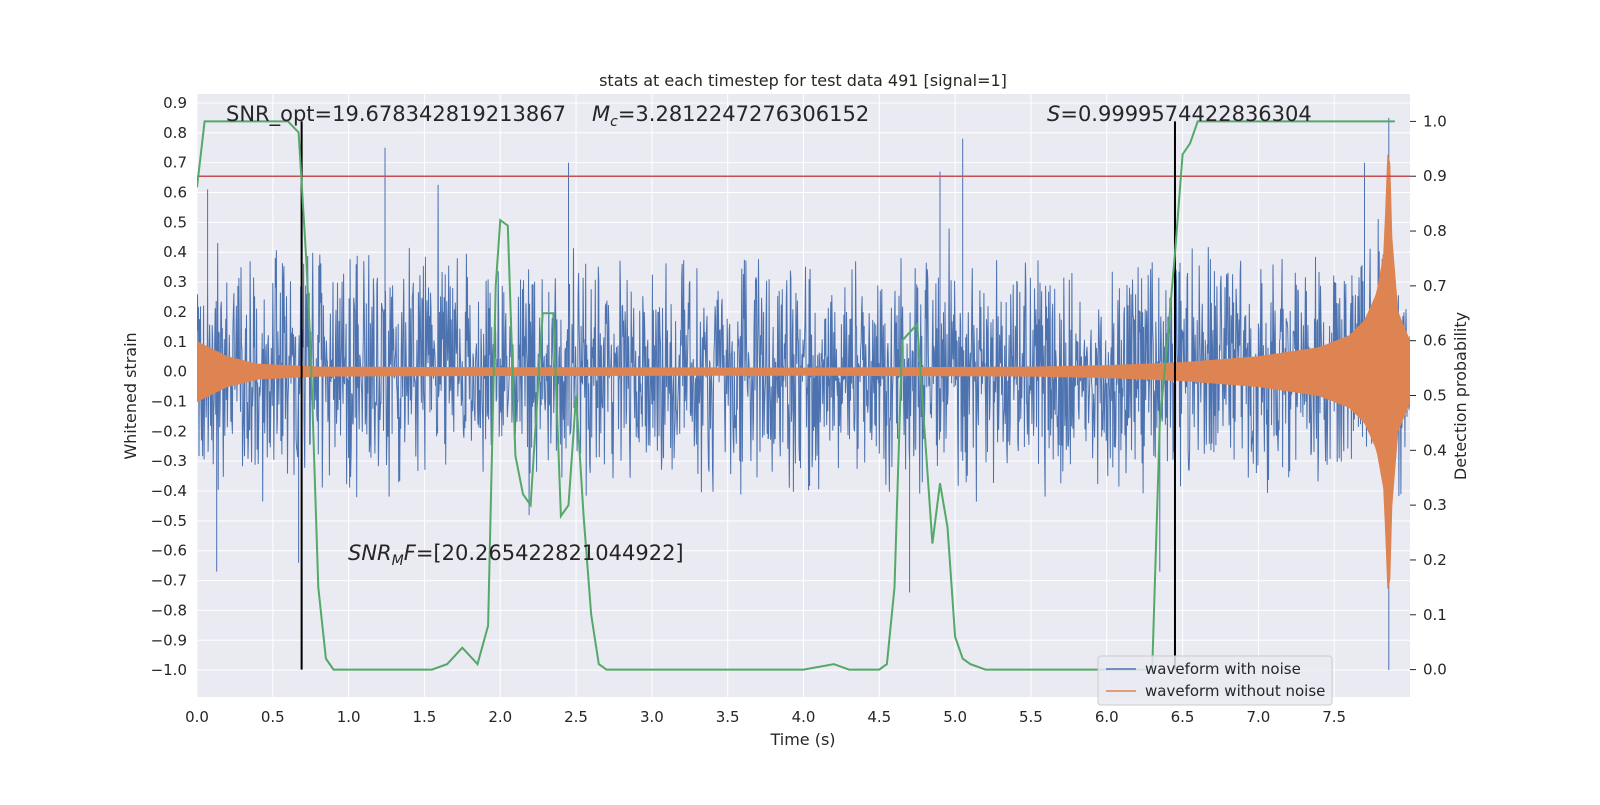  Describe the element at coordinates (1223, 669) in the screenshot. I see `legend-label-noisy: waveform with noise` at that location.